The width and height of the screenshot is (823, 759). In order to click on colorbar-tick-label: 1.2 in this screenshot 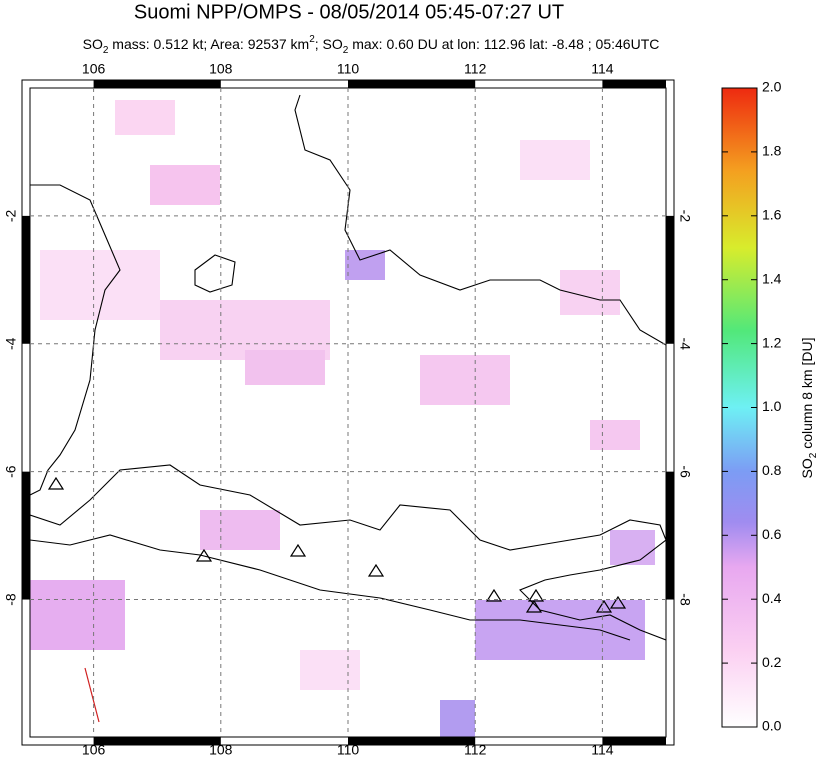, I will do `click(772, 342)`.